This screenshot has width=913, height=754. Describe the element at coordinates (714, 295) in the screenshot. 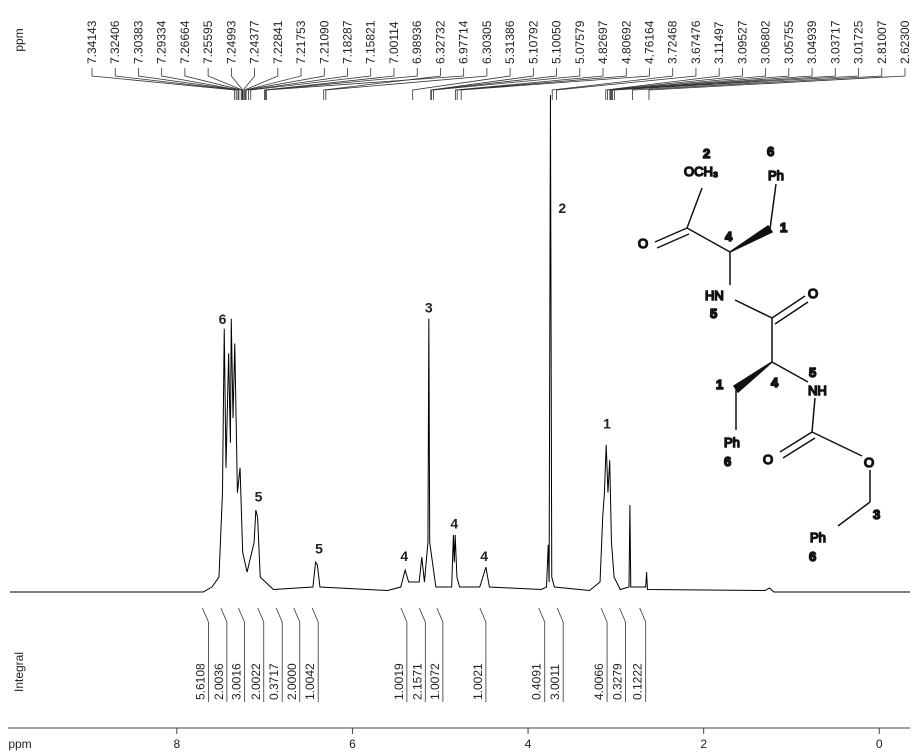

I see `structure-label: HN` at that location.